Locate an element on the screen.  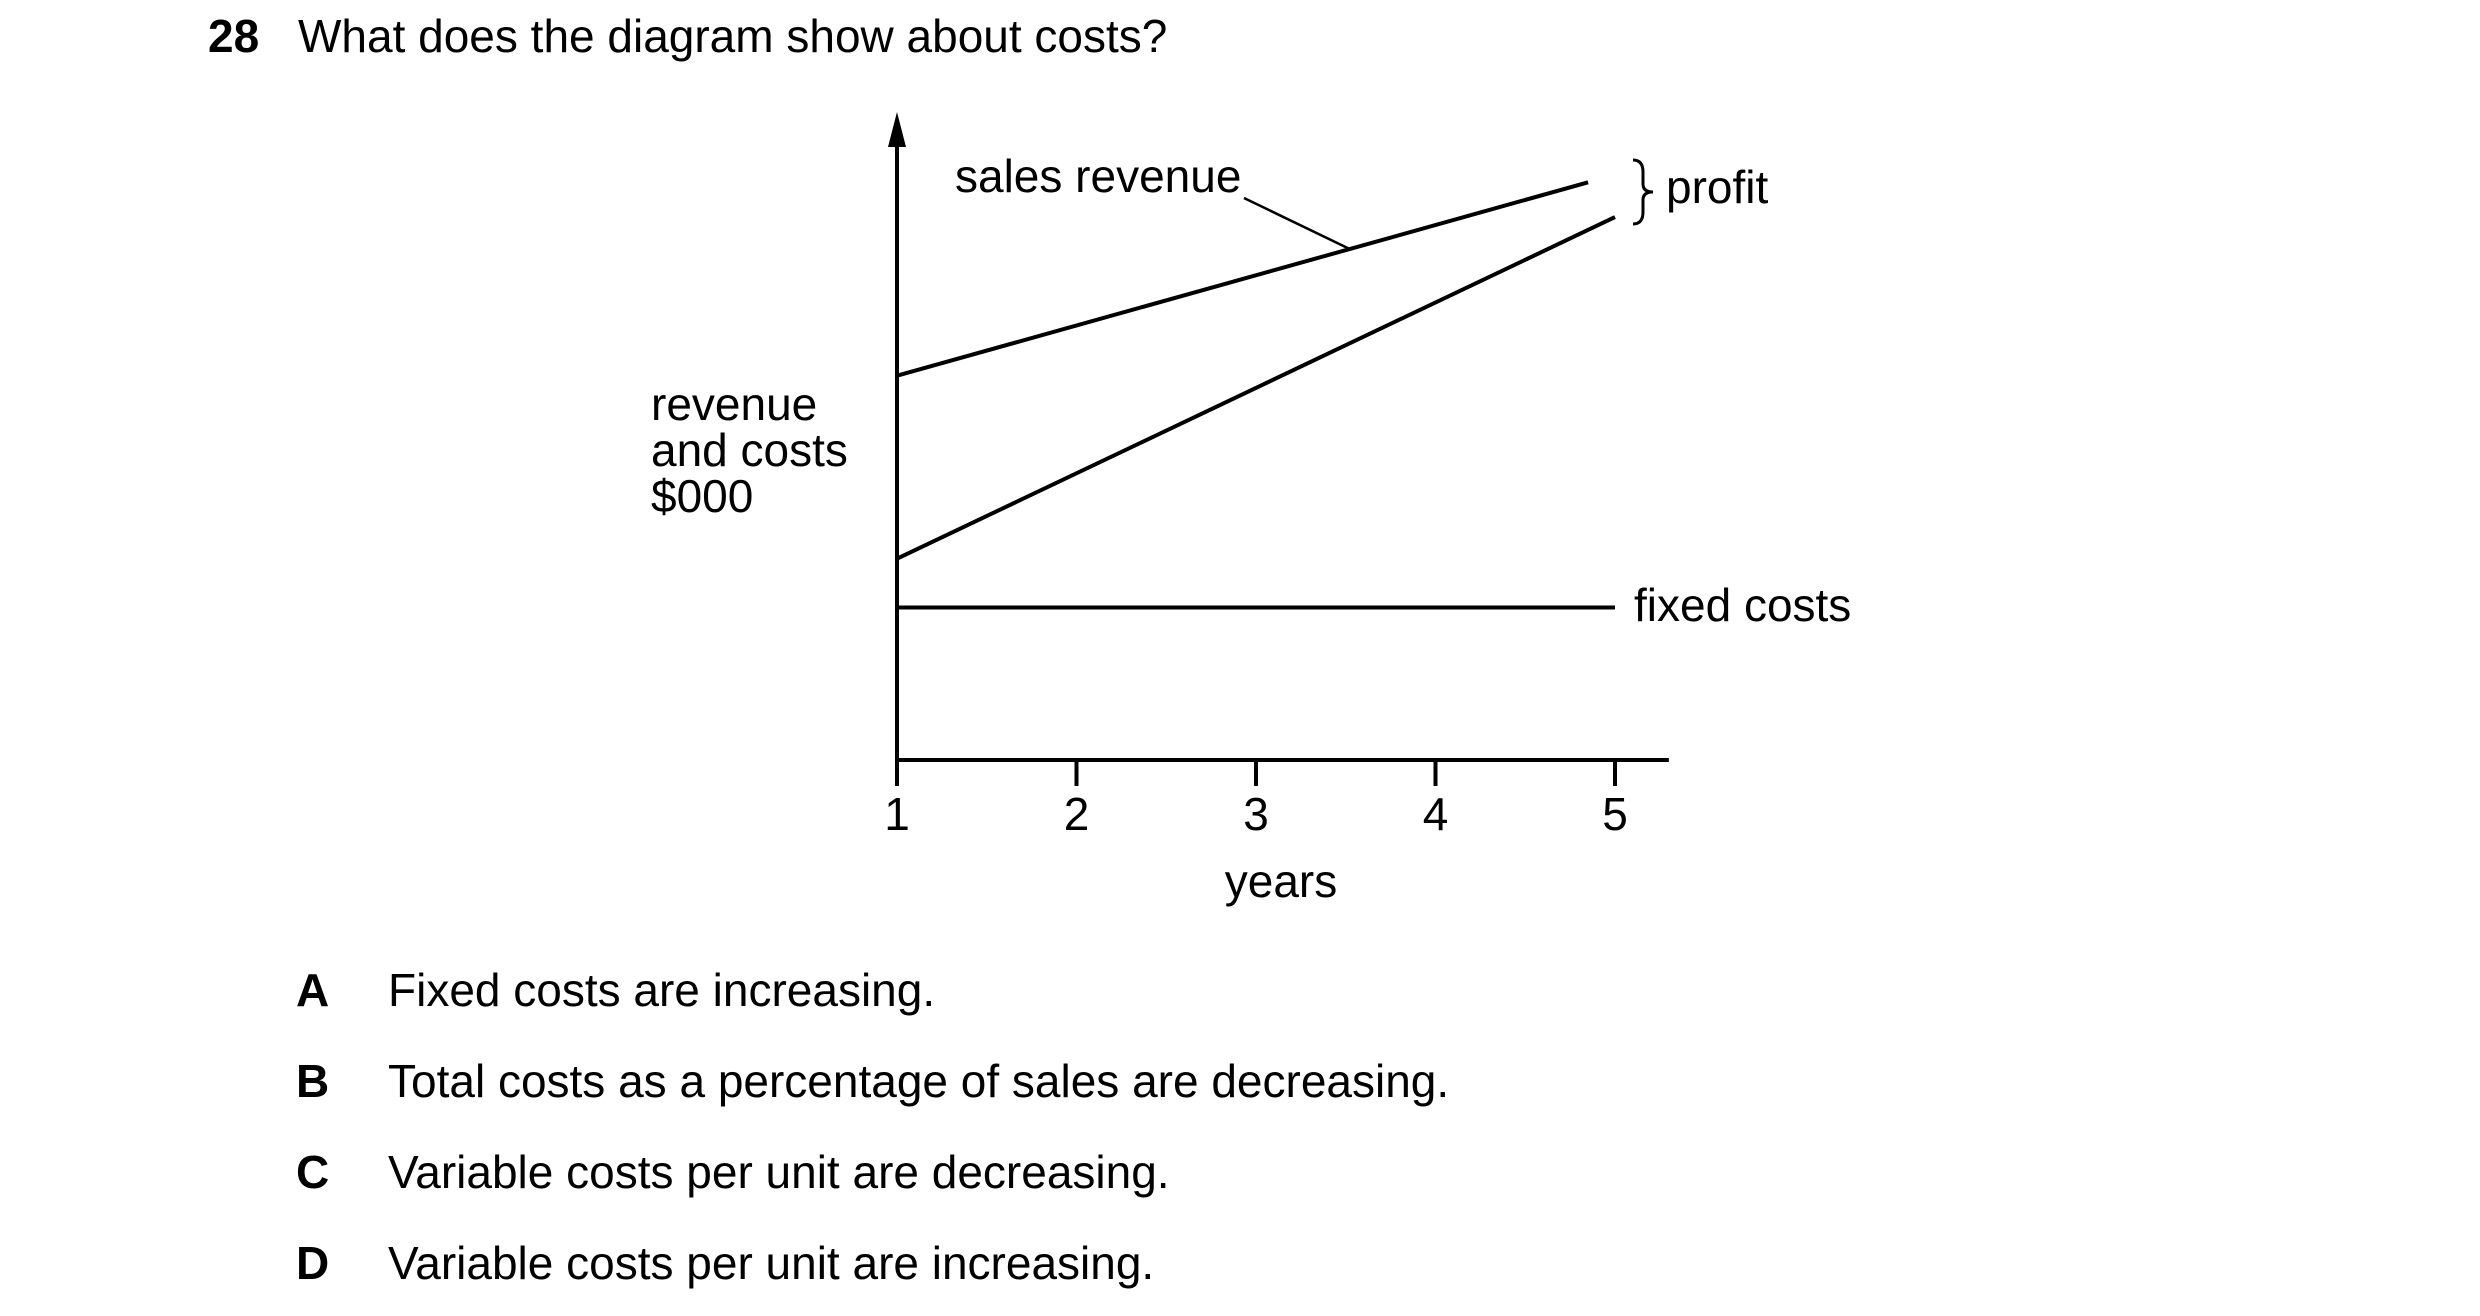
y-axis-arrow is located at coordinates (897, 129).